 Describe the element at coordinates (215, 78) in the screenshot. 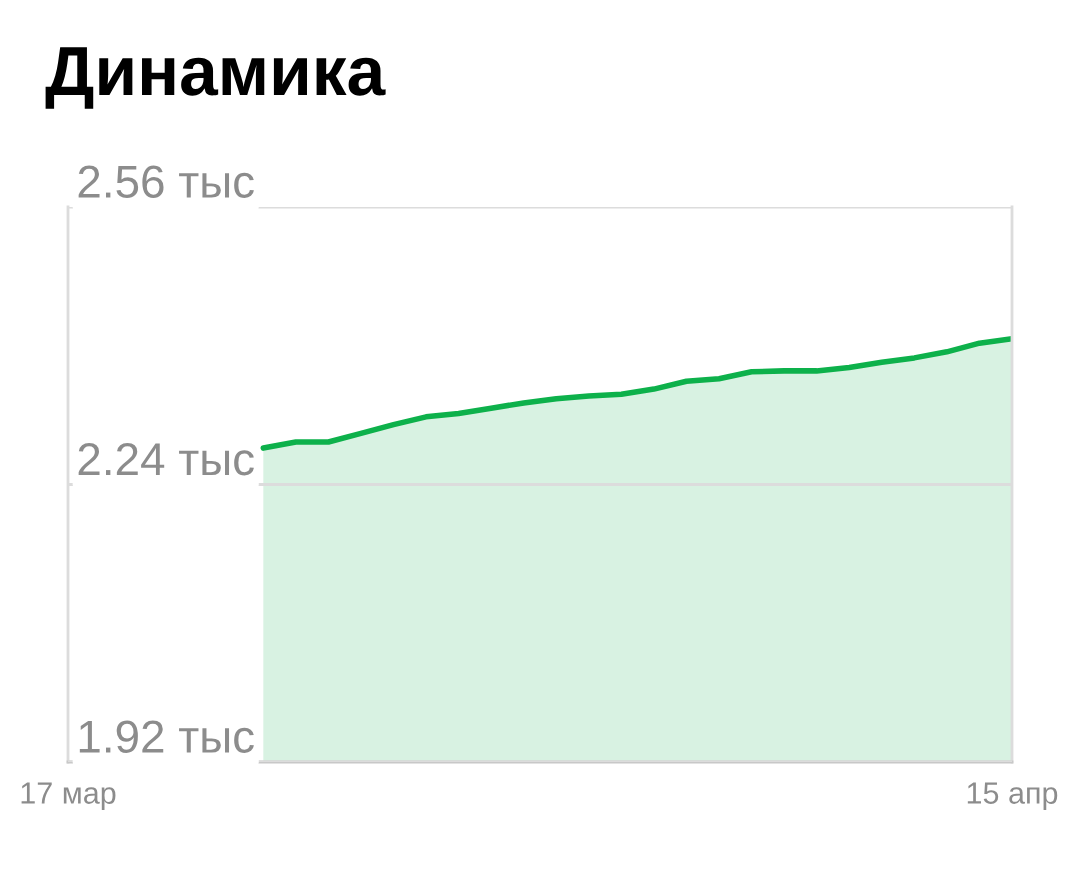

I see `chart-title: Динамика` at that location.